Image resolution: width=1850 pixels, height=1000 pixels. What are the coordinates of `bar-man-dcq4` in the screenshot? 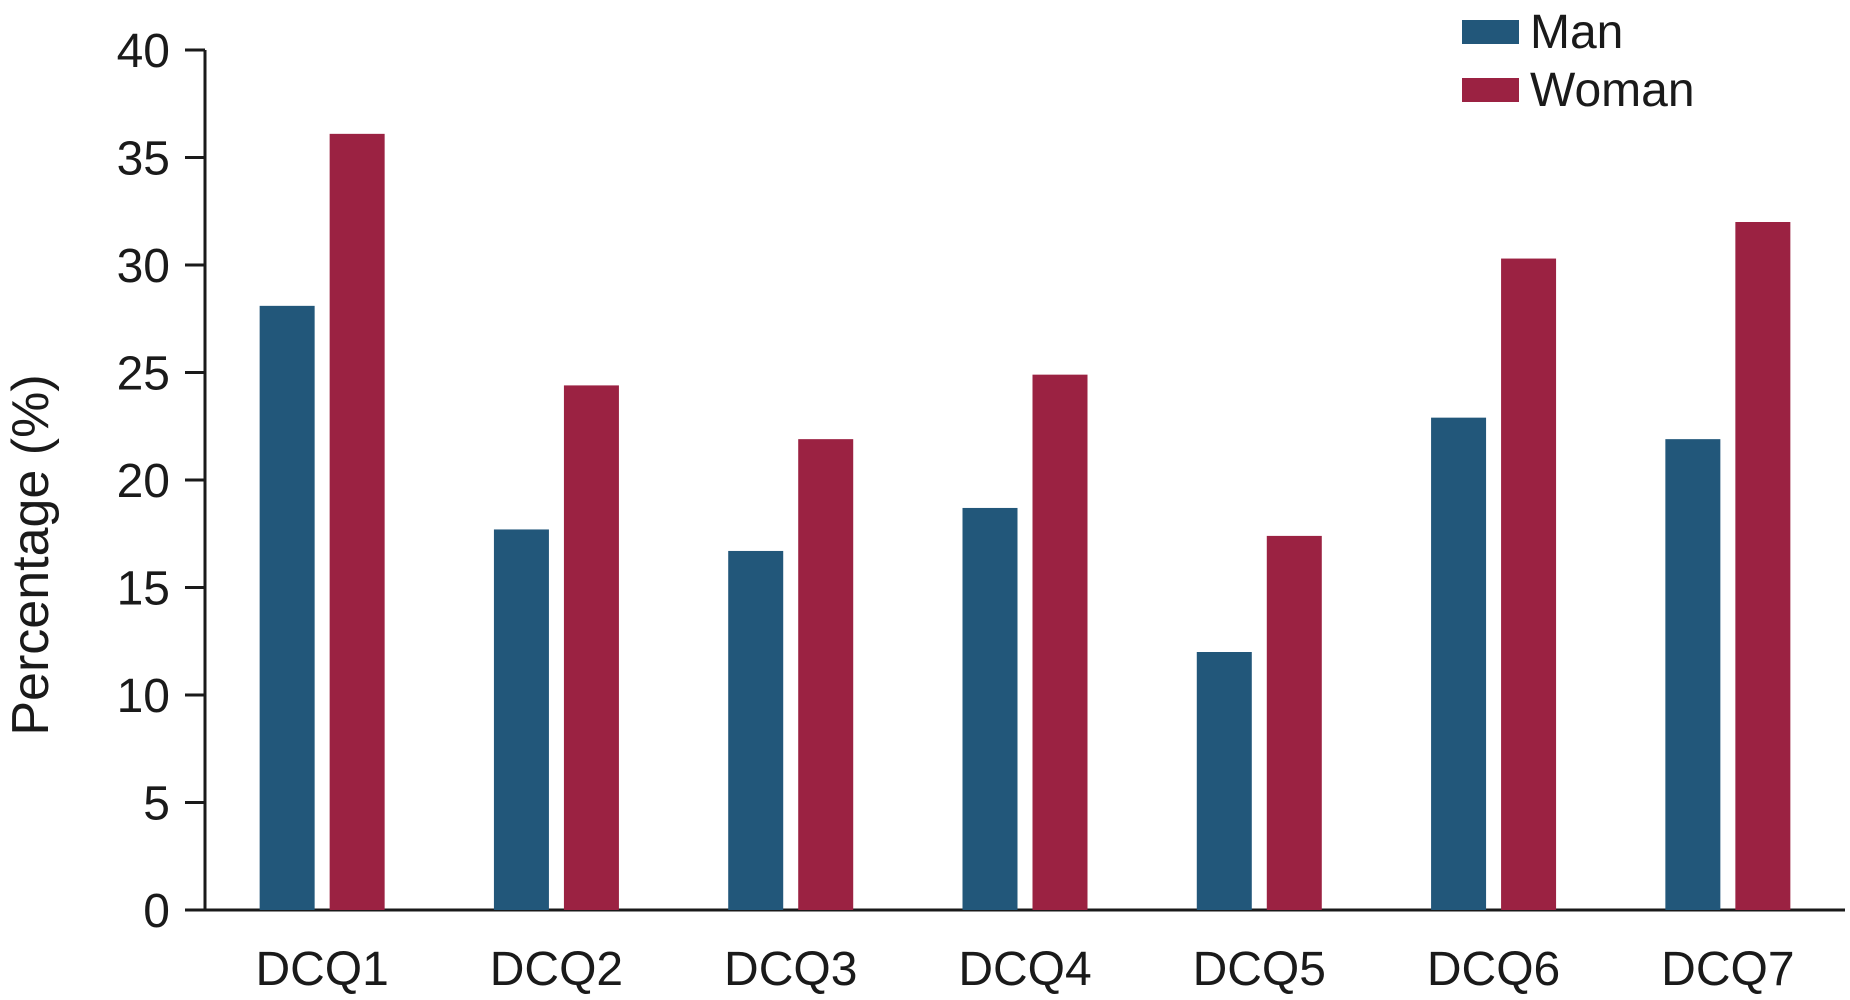 It's located at (990, 708).